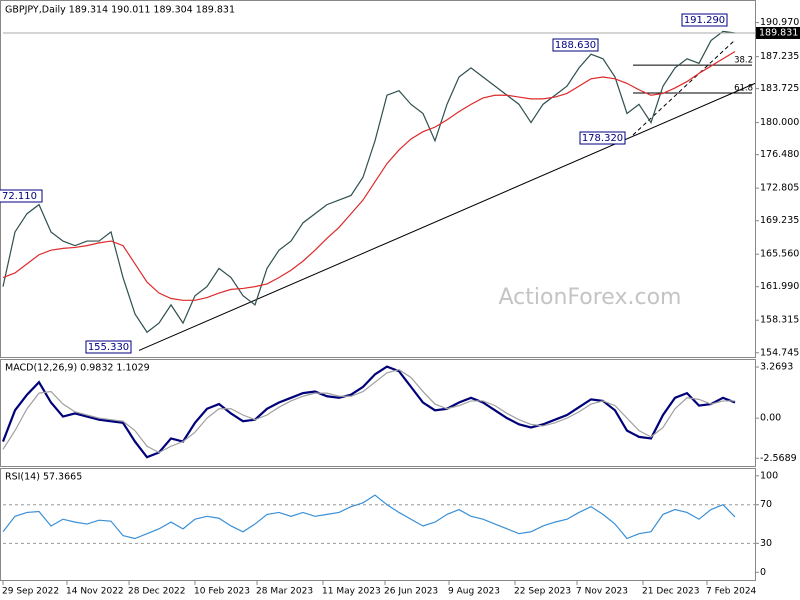  What do you see at coordinates (769, 475) in the screenshot?
I see `y-tick-label: 100` at bounding box center [769, 475].